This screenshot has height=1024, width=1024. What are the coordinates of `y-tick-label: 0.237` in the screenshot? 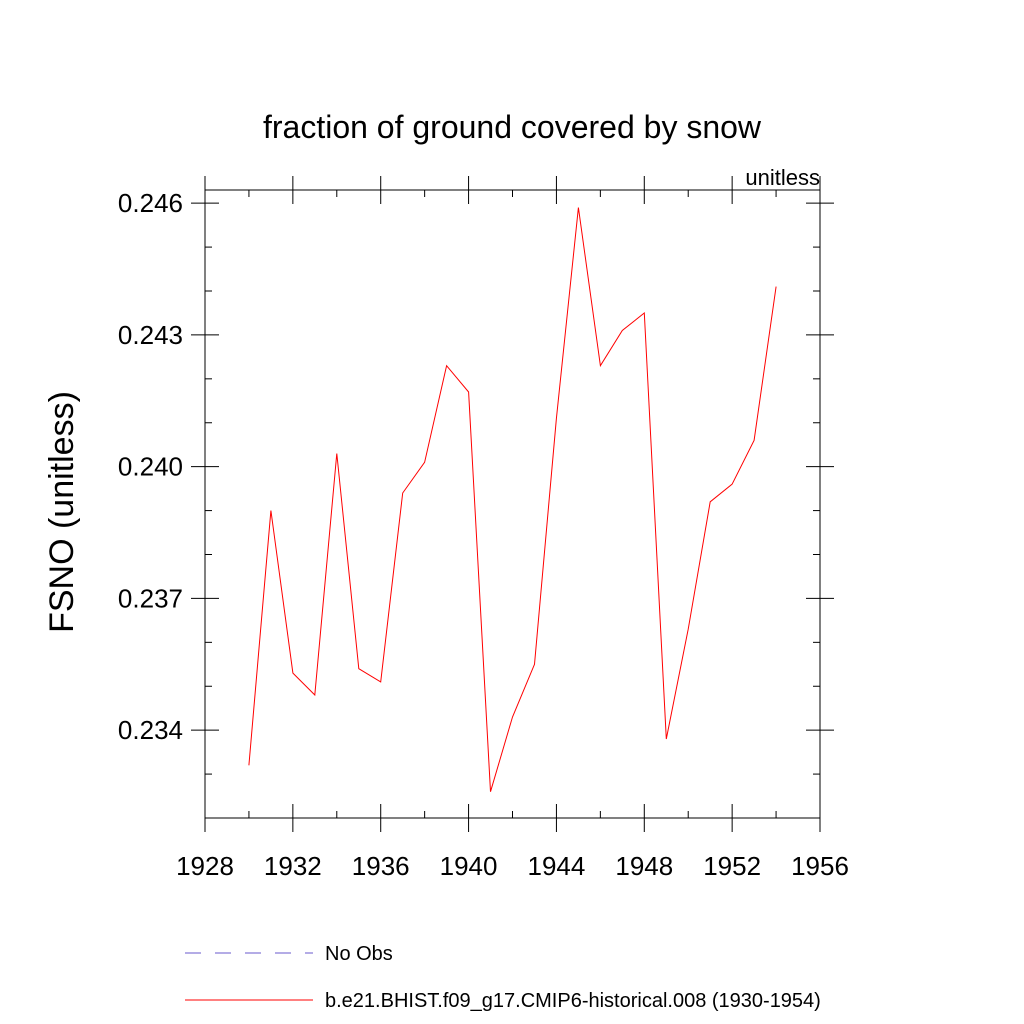 It's located at (150, 598).